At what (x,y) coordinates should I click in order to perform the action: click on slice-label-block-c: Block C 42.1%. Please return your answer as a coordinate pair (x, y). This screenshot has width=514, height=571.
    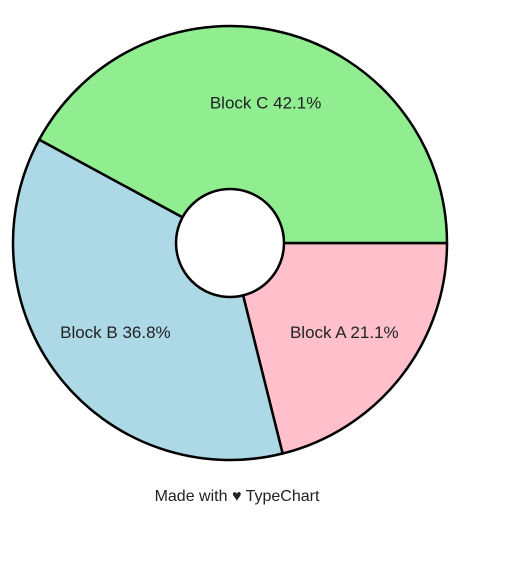
    Looking at the image, I should click on (266, 102).